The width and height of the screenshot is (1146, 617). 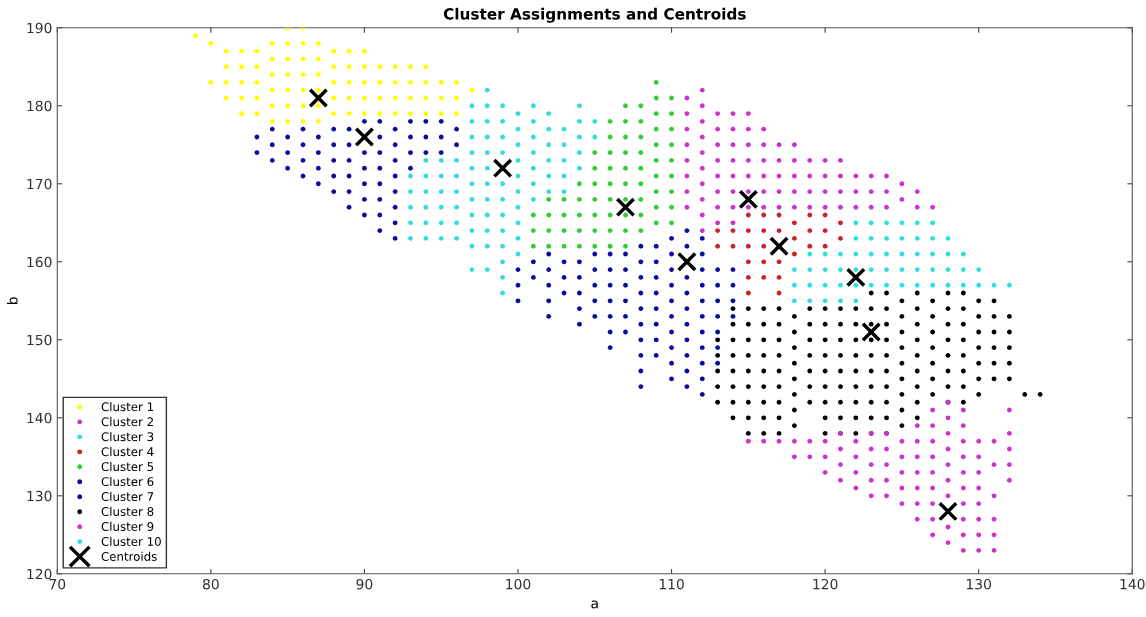 What do you see at coordinates (594, 15) in the screenshot?
I see `chart-title: Cluster Assignments and Centroids` at bounding box center [594, 15].